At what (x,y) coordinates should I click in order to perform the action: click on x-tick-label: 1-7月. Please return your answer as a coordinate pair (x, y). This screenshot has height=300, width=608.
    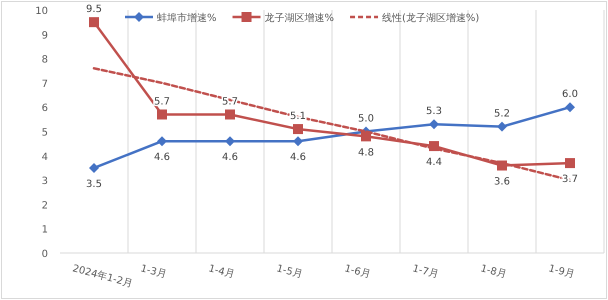
    Looking at the image, I should click on (425, 272).